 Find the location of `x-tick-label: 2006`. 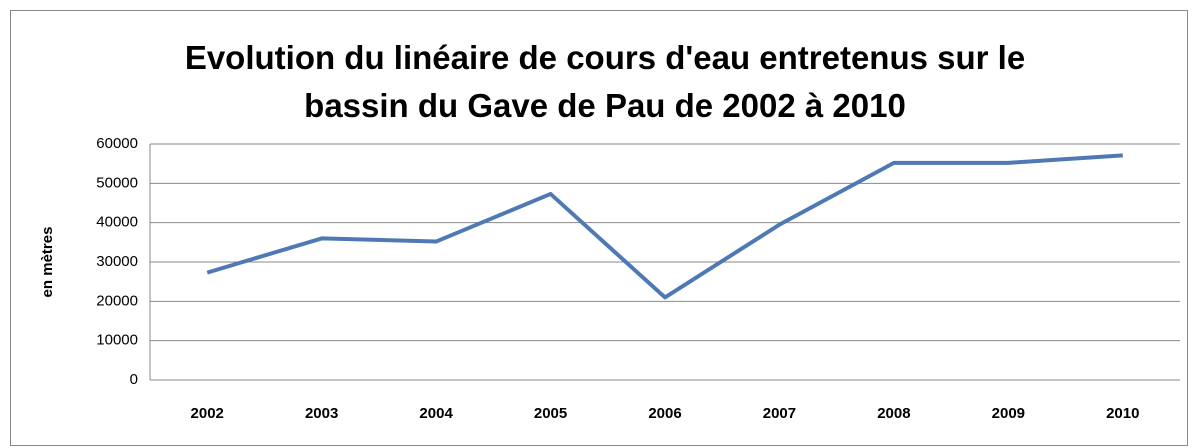

x-tick-label: 2006 is located at coordinates (664, 413).